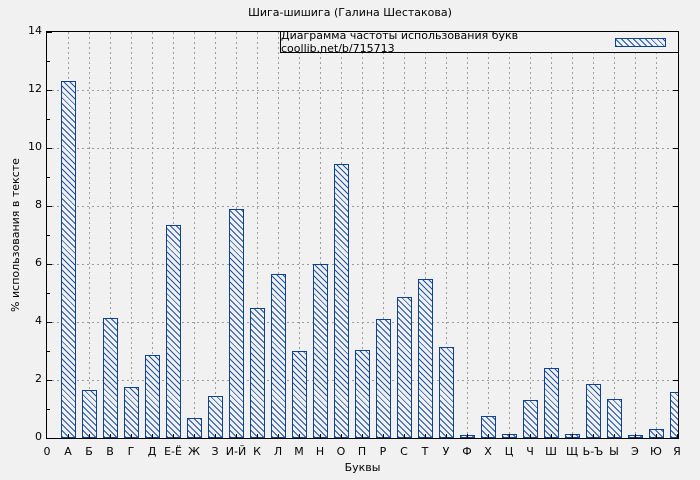  Describe the element at coordinates (320, 451) in the screenshot. I see `x-tick-label: Н` at that location.